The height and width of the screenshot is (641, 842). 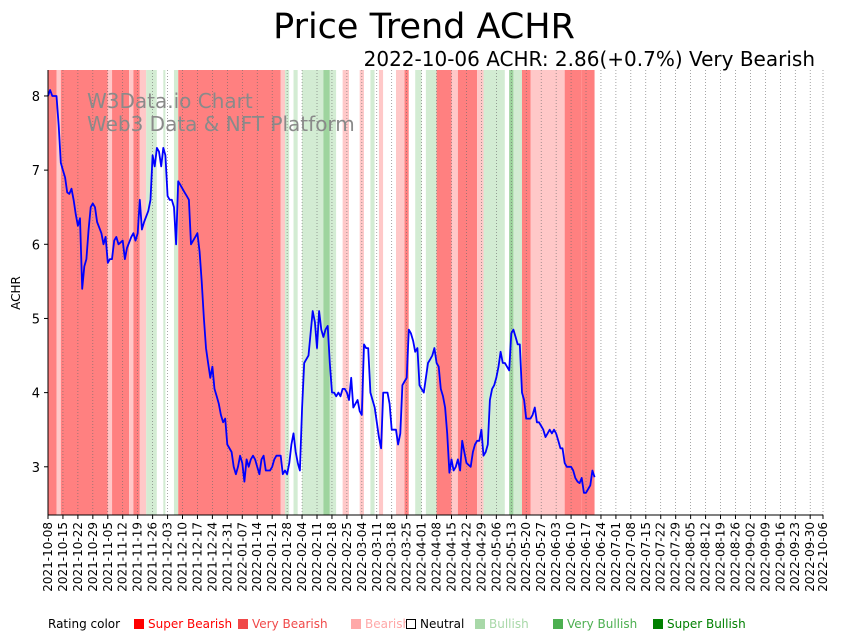 I want to click on x-tick-label: 2021-10-29, so click(x=93, y=557).